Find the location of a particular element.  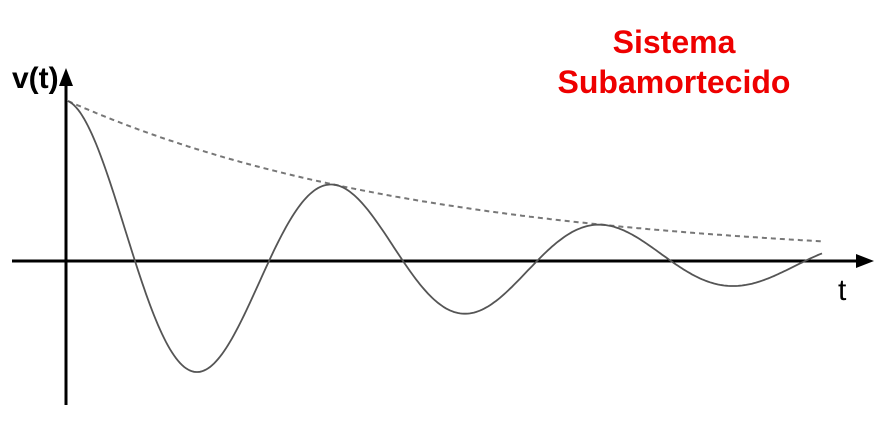

x-axis-label: t is located at coordinates (842, 290).